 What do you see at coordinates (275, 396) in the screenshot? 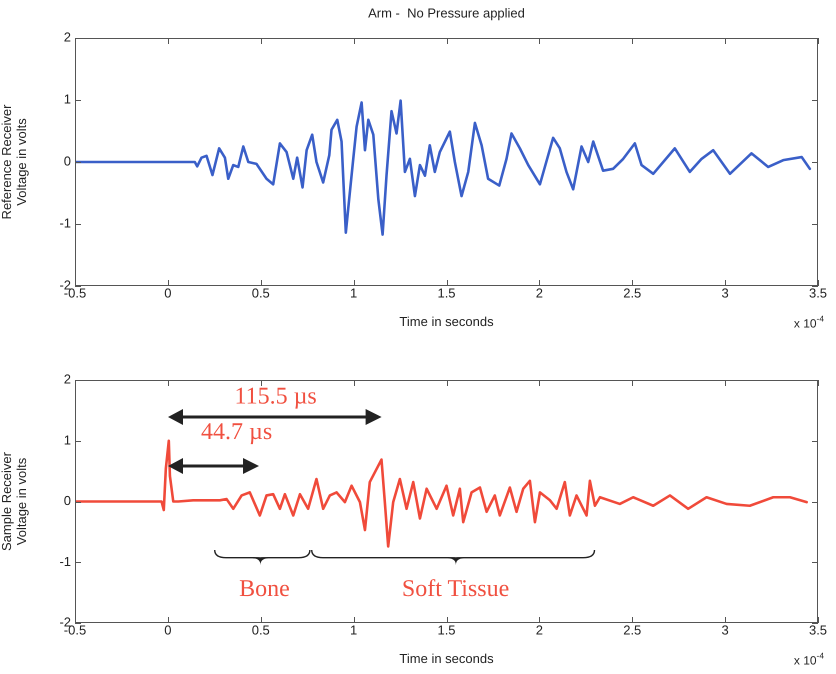
I see `annotation: 115.5 µs` at bounding box center [275, 396].